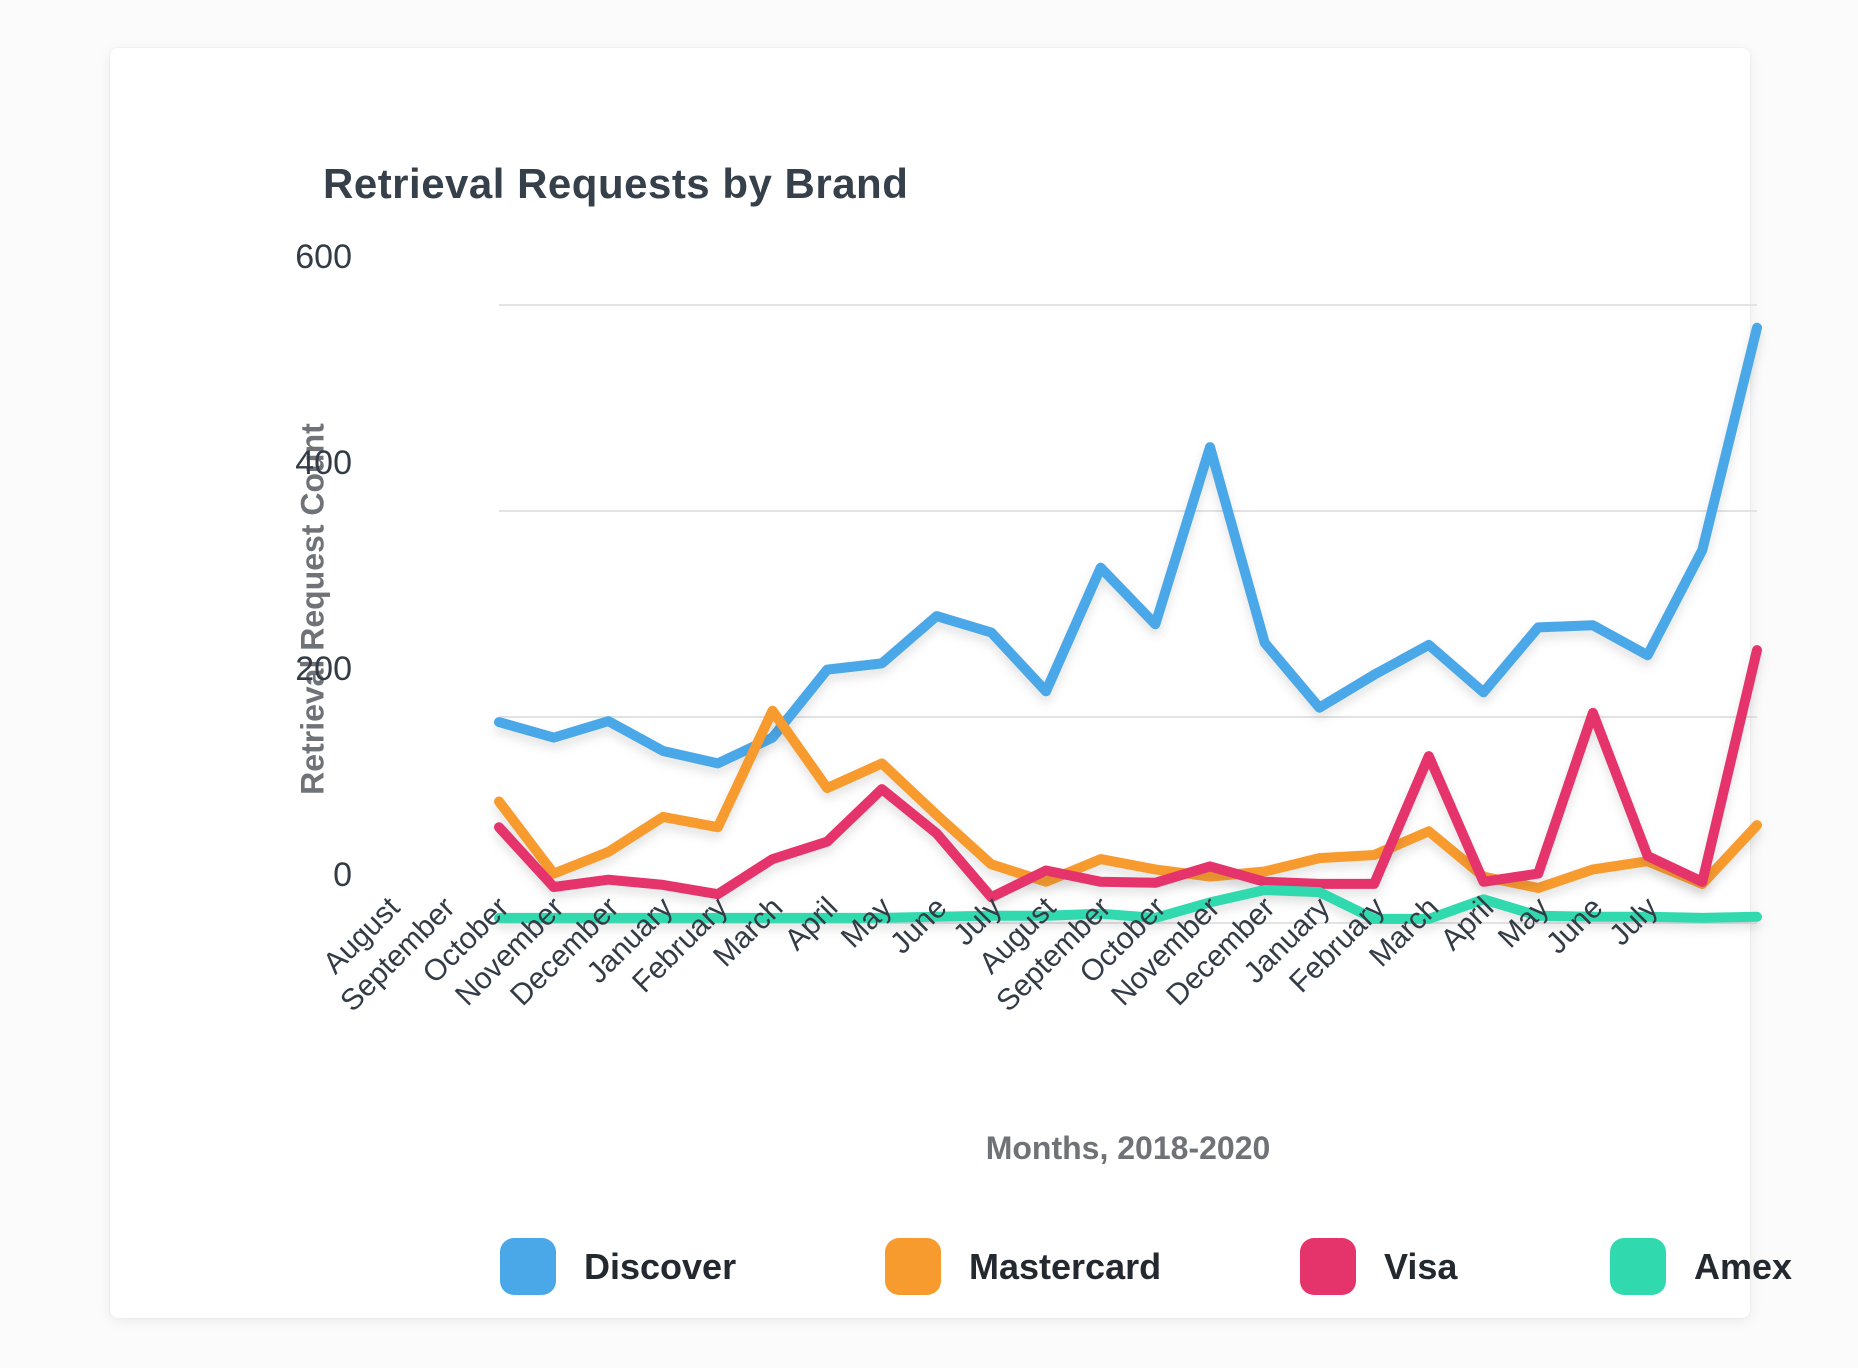 This screenshot has width=1858, height=1368. Describe the element at coordinates (1128, 799) in the screenshot. I see `mastercard-line` at that location.